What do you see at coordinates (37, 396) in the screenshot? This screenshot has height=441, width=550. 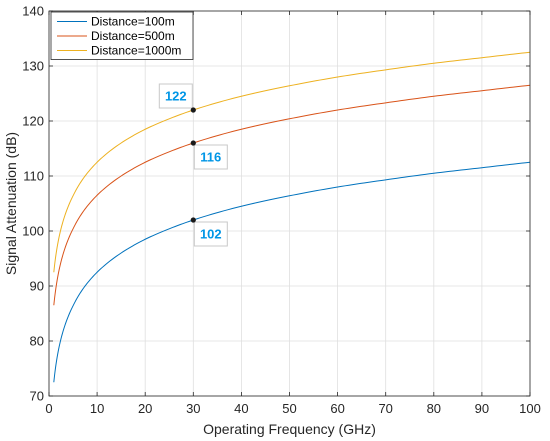 I see `y-tick-label: 70` at bounding box center [37, 396].